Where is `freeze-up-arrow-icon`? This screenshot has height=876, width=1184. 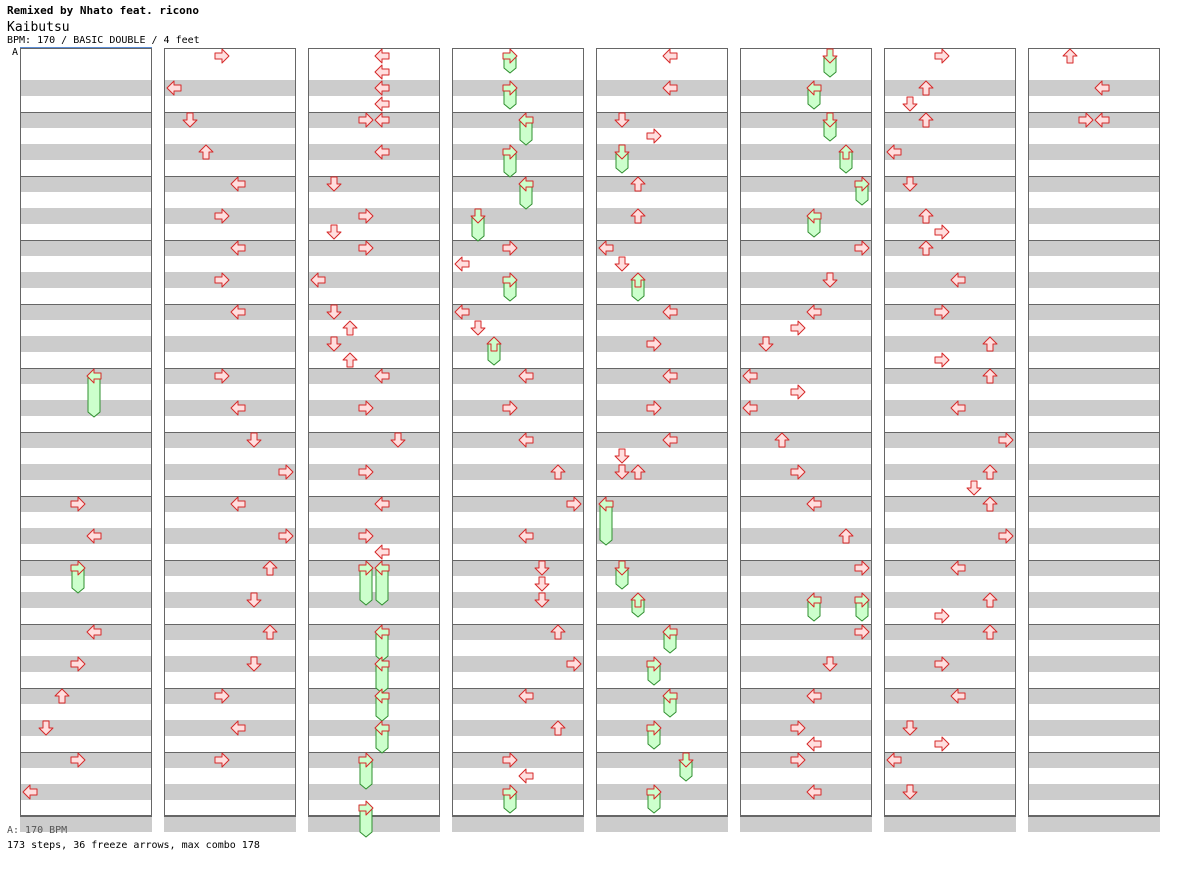
freeze-up-arrow-icon is located at coordinates (846, 159).